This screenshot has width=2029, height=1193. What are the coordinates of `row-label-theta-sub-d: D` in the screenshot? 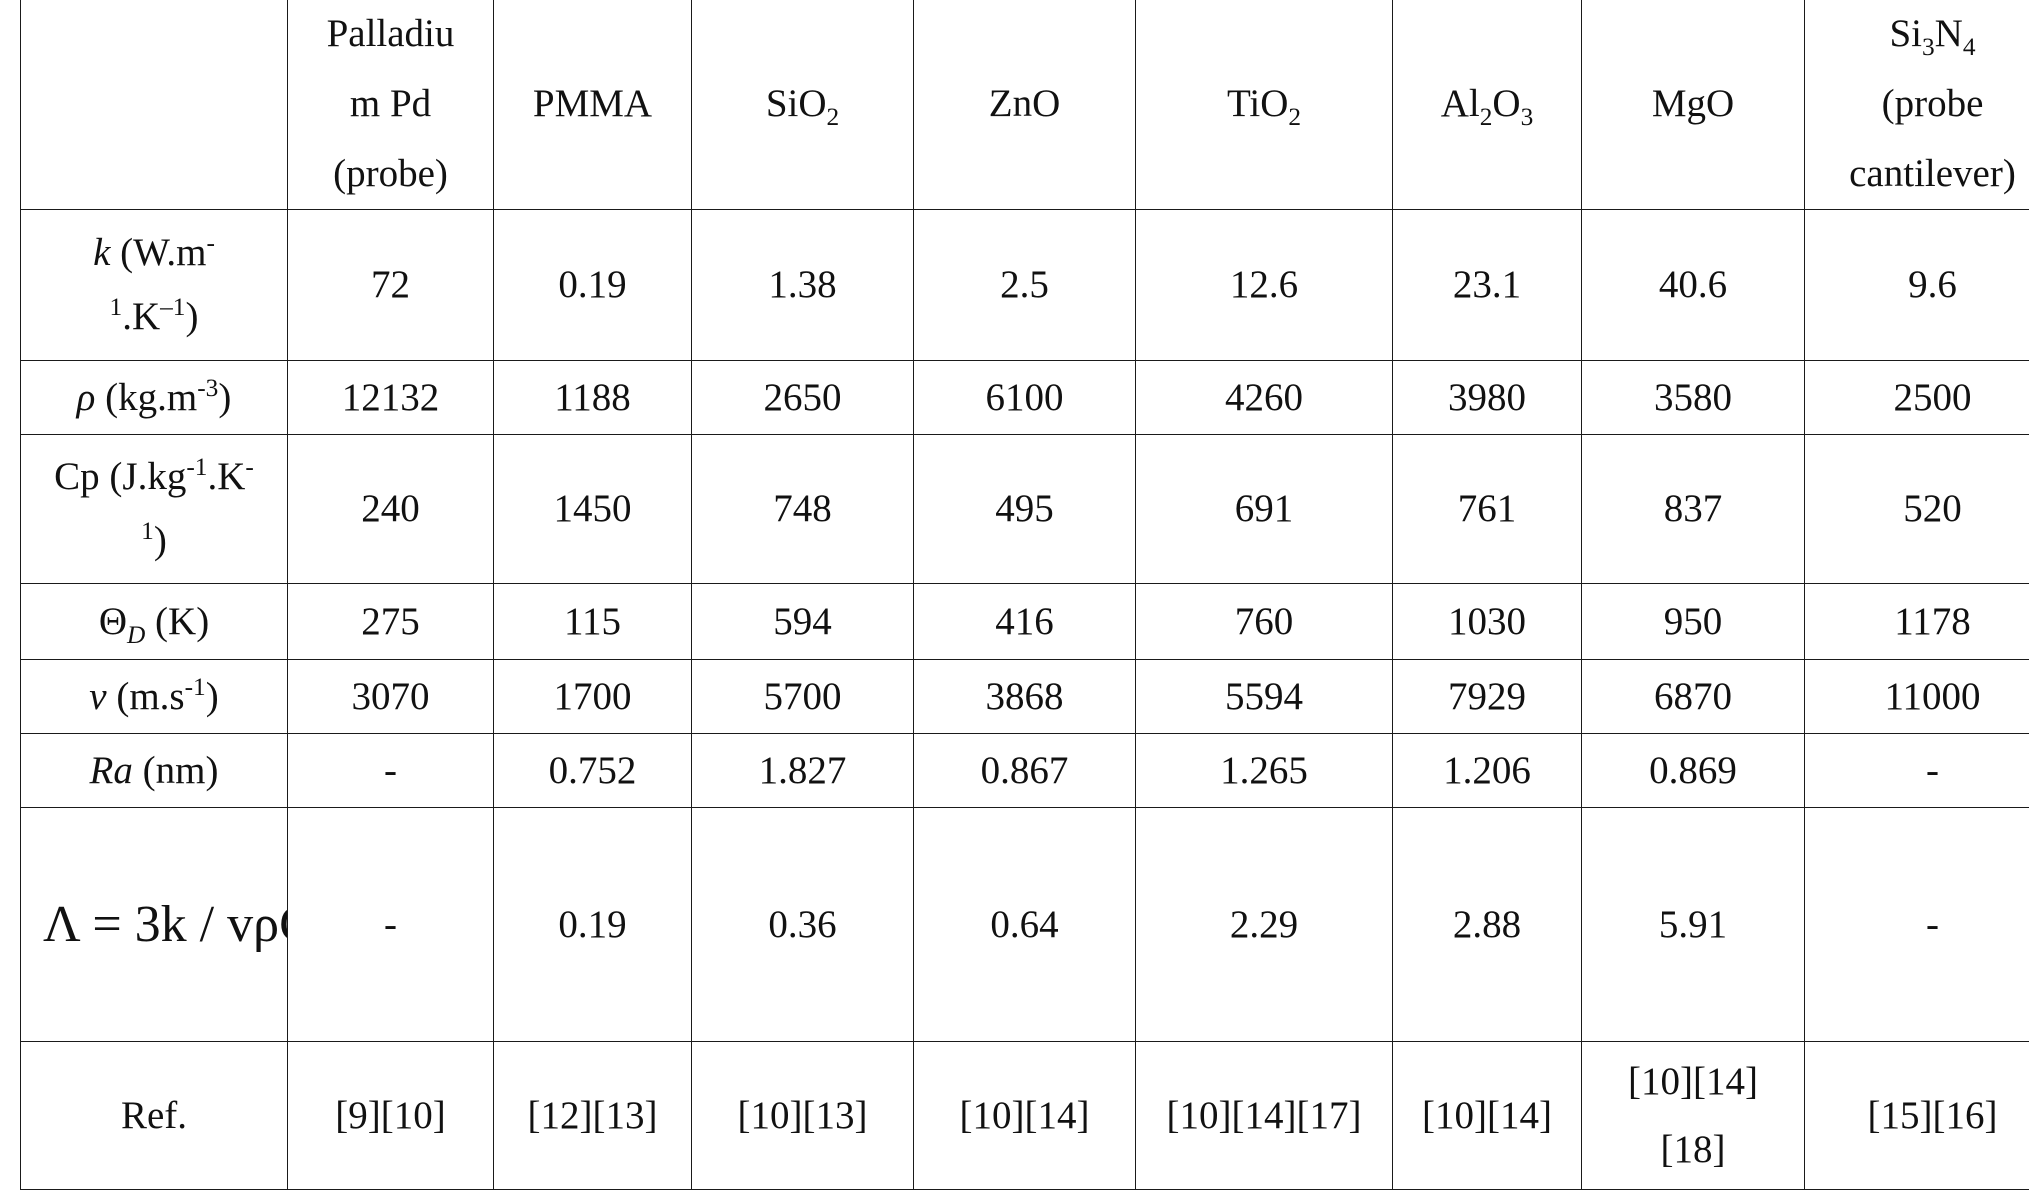 It's located at (136, 634).